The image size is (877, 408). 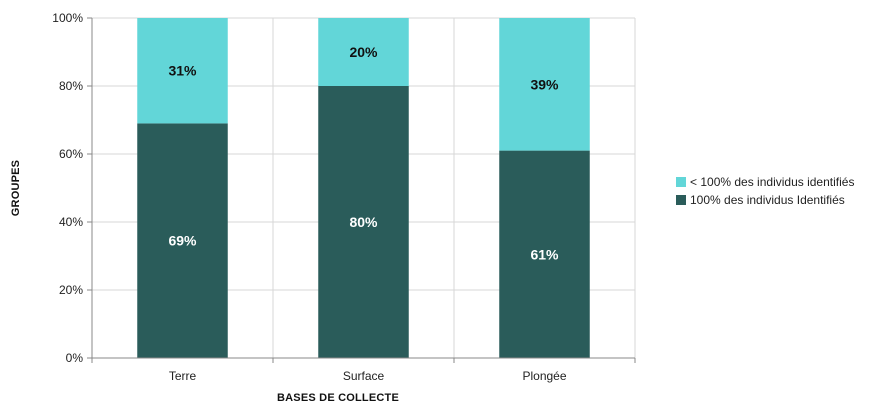 I want to click on y-tick-label: 100%, so click(x=67, y=18).